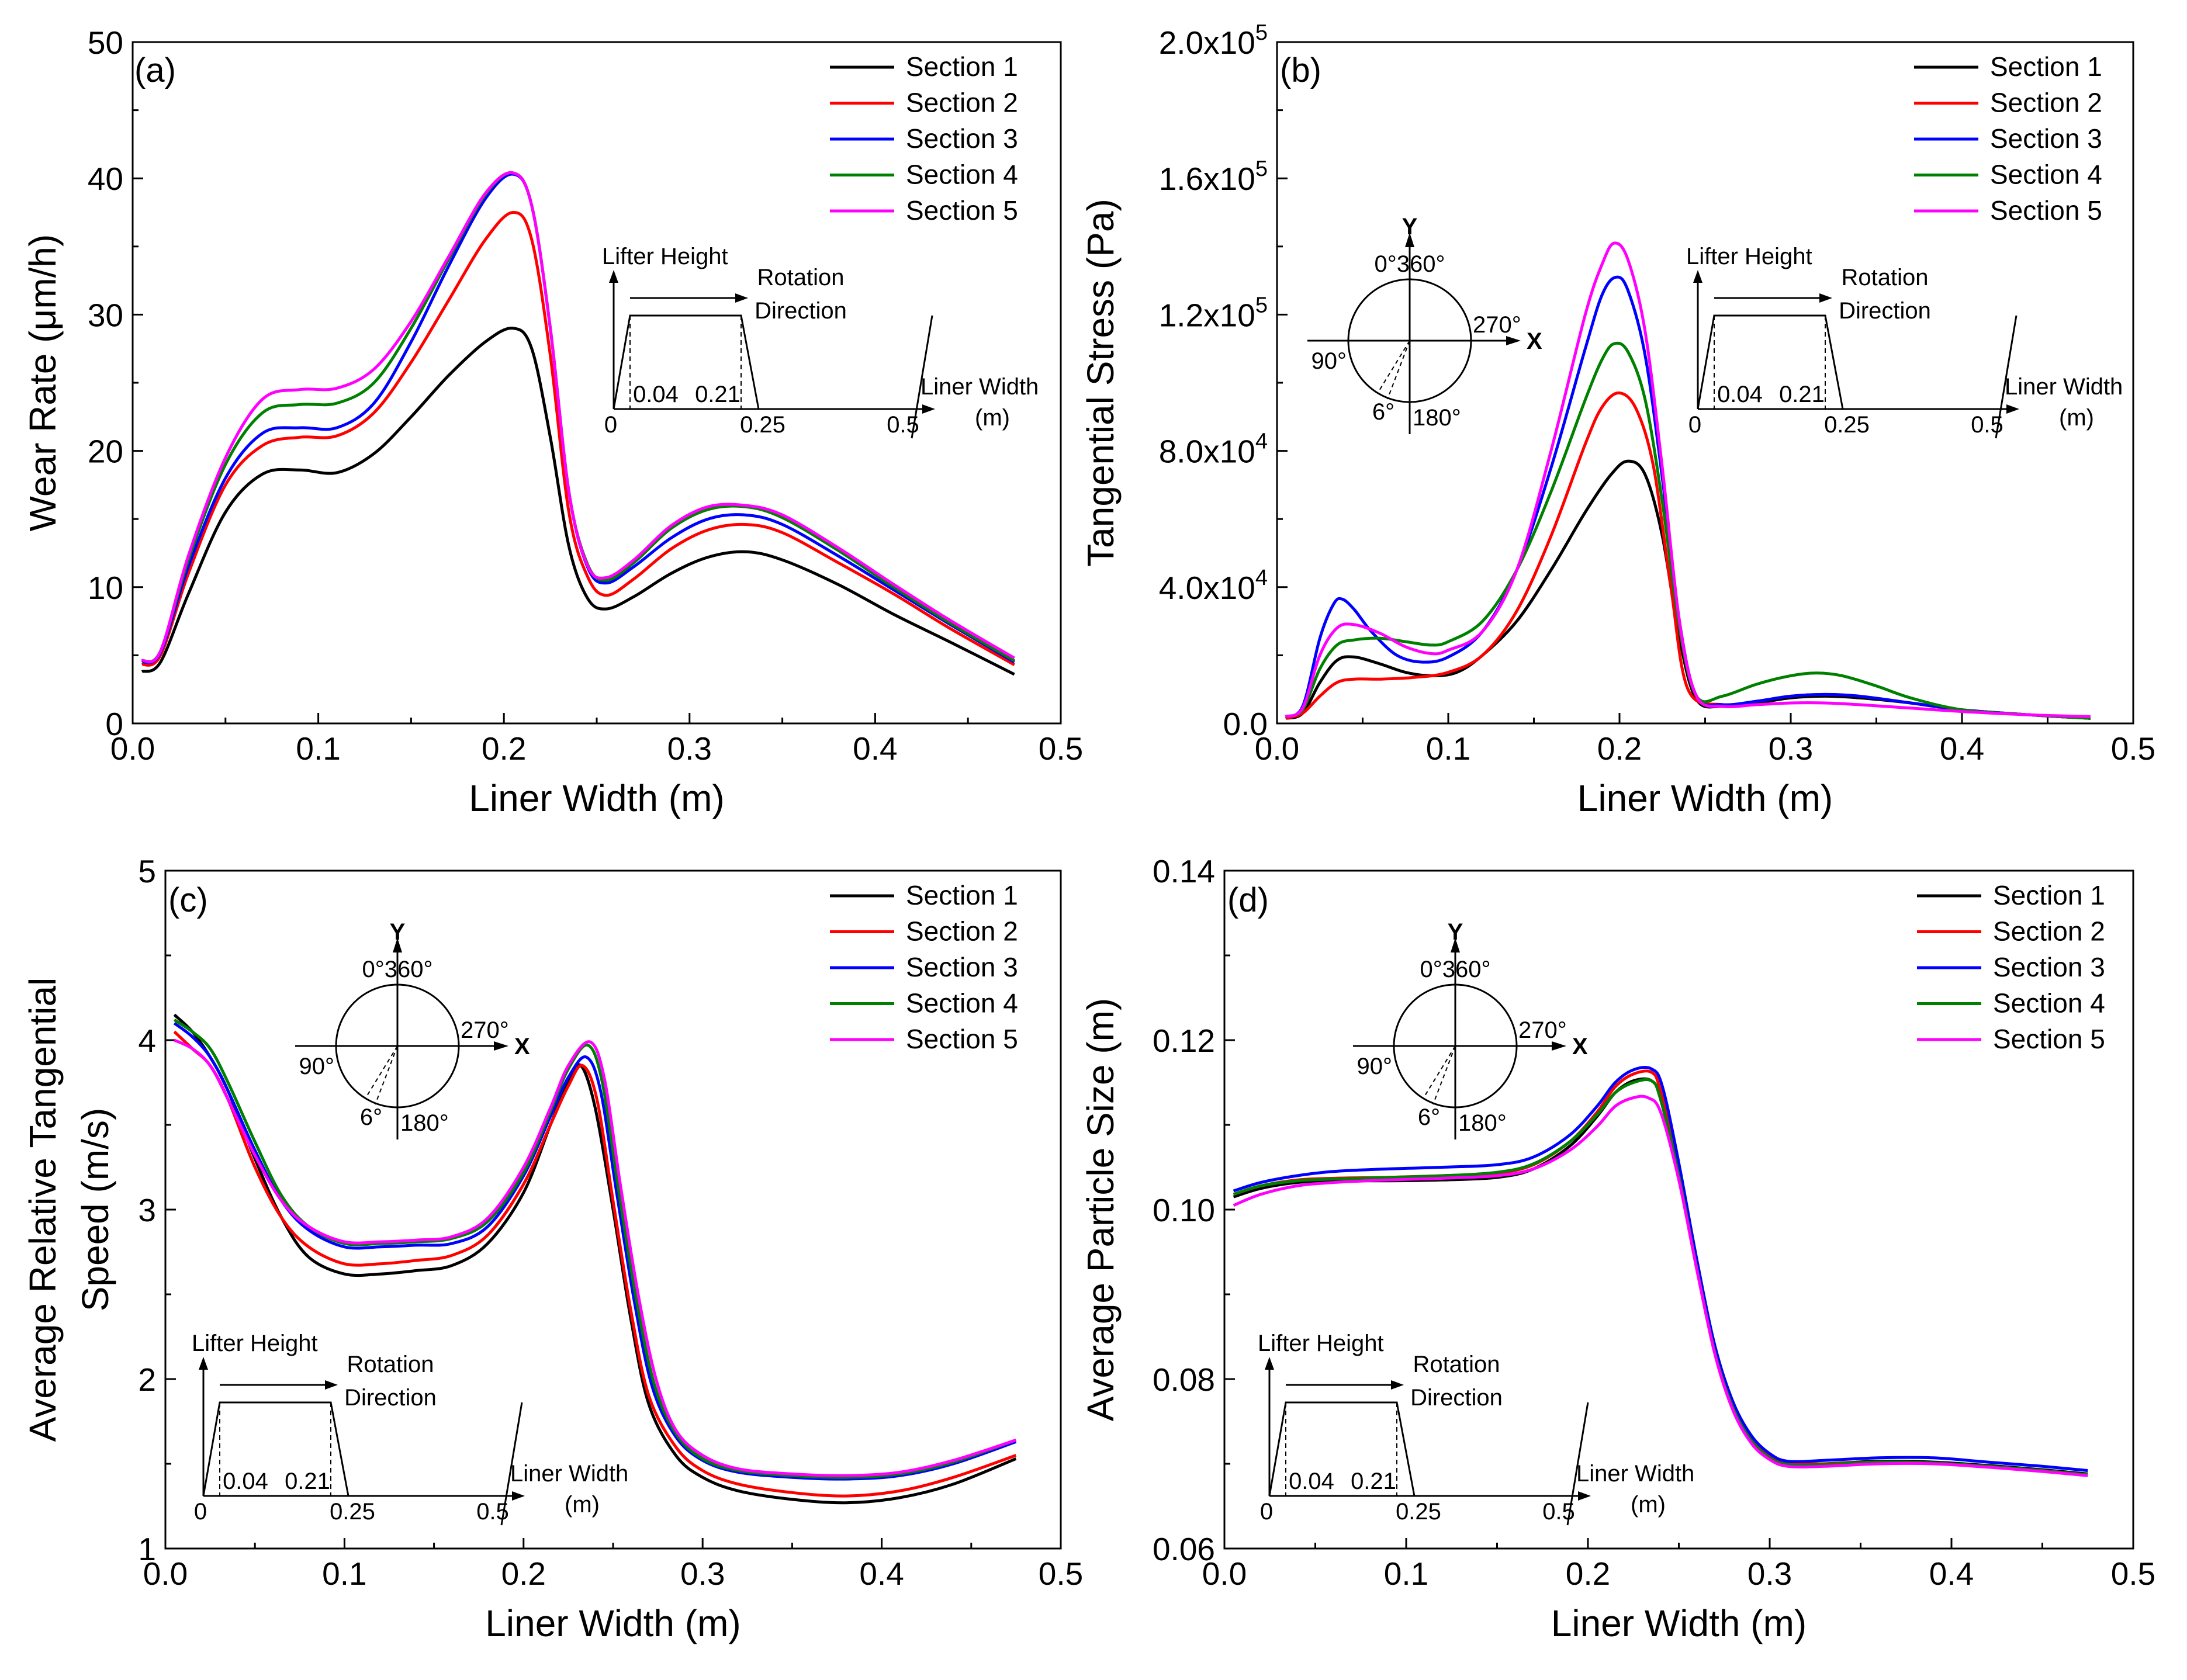 The width and height of the screenshot is (2187, 1680). I want to click on y-tick-label: 0.0, so click(1245, 724).